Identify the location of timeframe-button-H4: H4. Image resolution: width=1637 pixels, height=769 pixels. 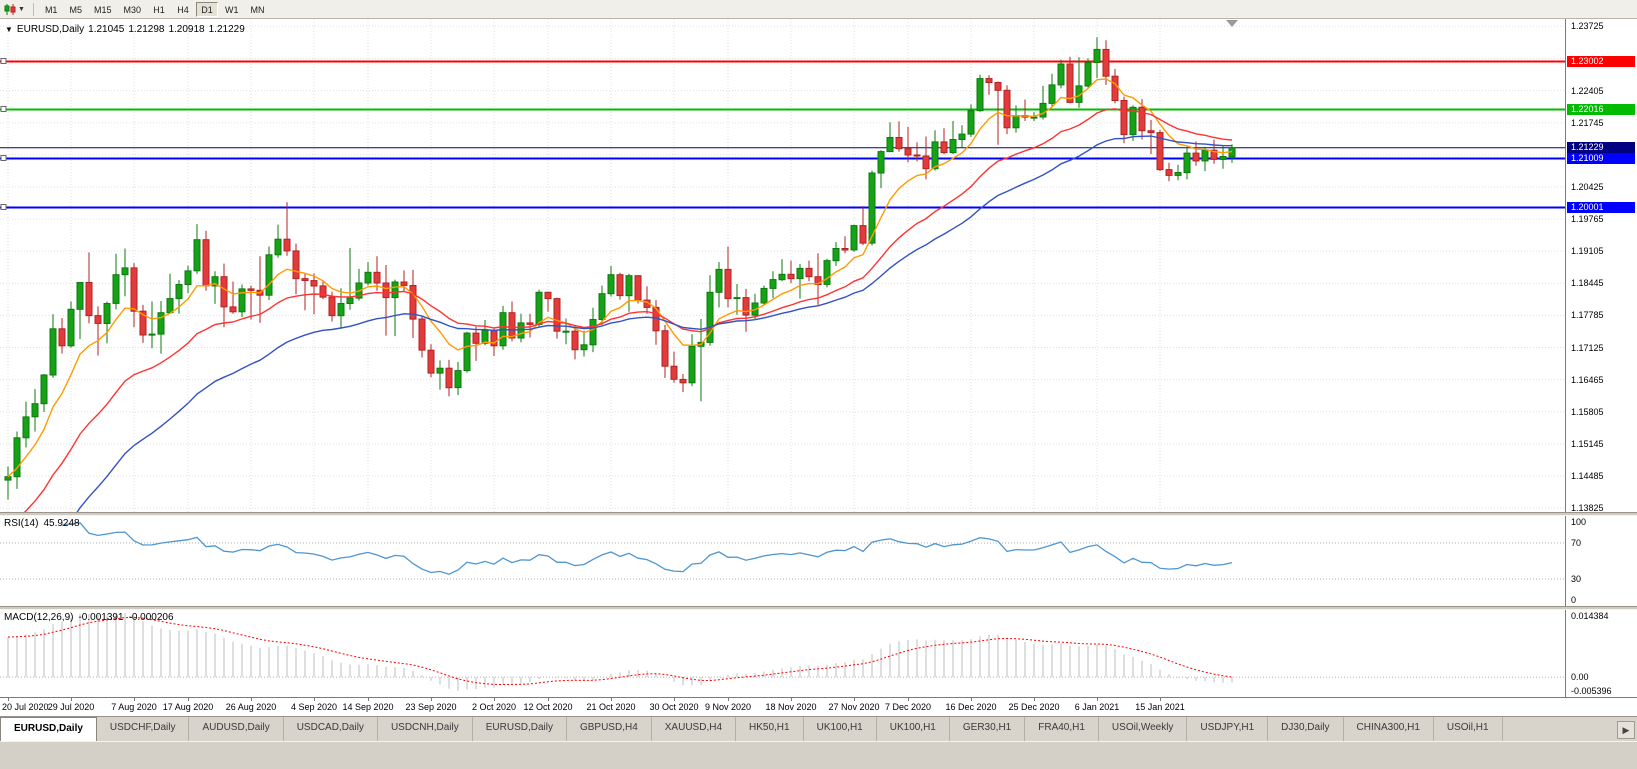
(183, 9).